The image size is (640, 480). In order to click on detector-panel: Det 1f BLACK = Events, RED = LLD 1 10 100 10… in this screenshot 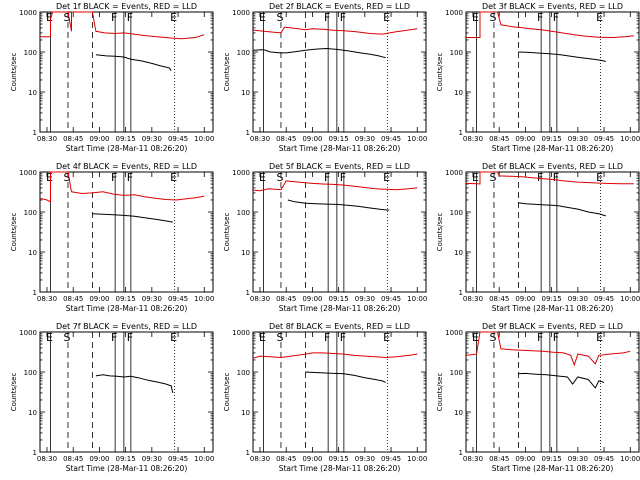, I will do `click(112, 77)`.